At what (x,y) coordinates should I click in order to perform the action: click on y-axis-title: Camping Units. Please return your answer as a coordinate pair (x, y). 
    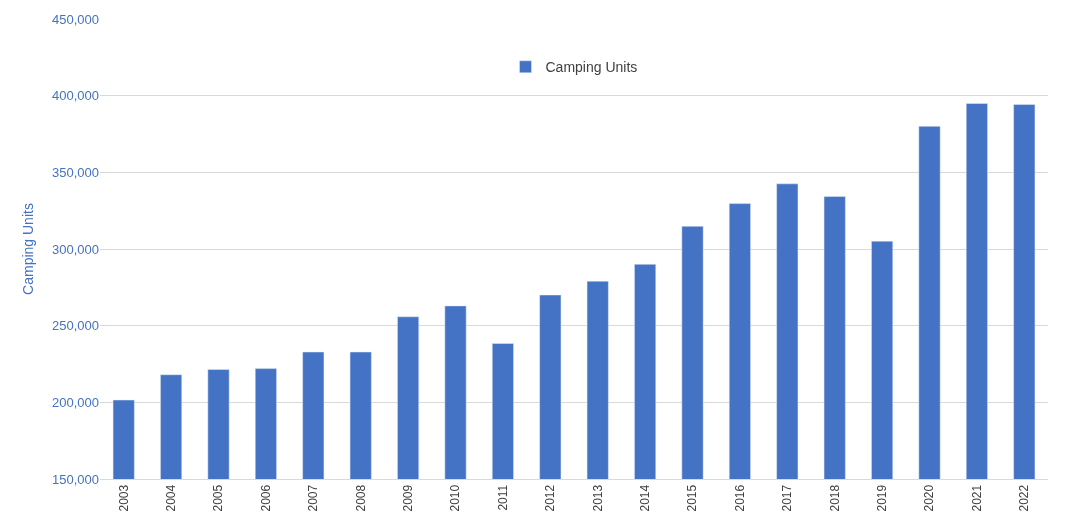
    Looking at the image, I should click on (27, 249).